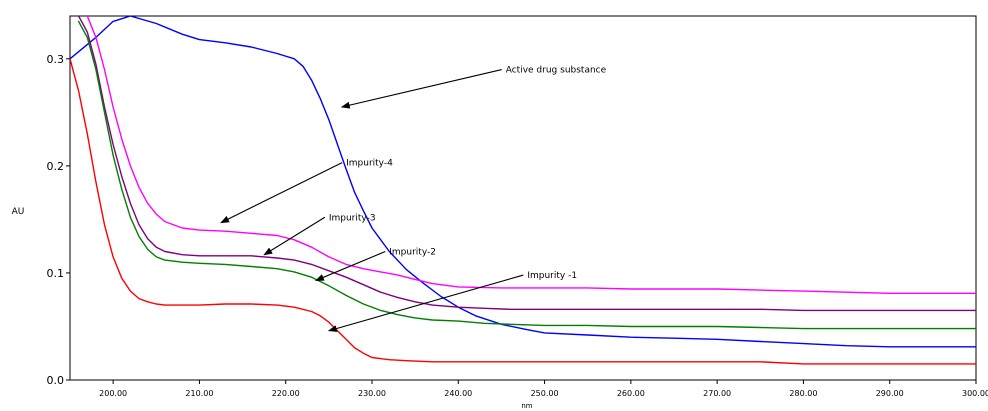  Describe the element at coordinates (56, 166) in the screenshot. I see `y-tick-label: 0.2` at that location.